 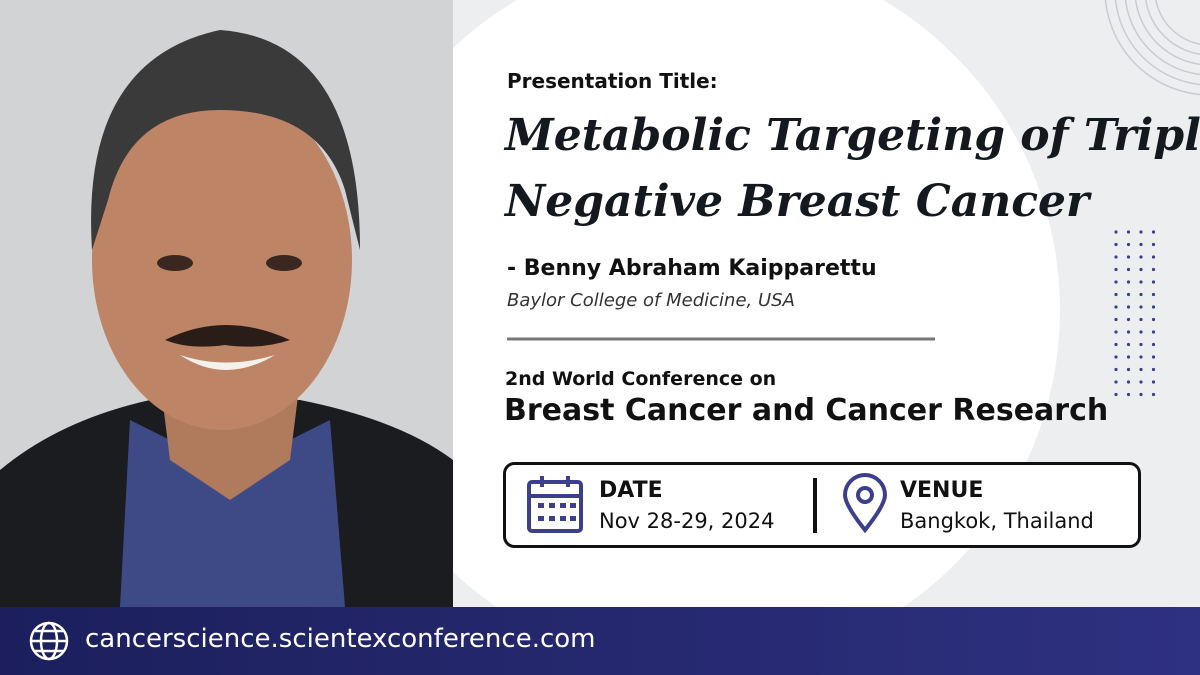 What do you see at coordinates (557, 512) in the screenshot?
I see `calendar-days` at bounding box center [557, 512].